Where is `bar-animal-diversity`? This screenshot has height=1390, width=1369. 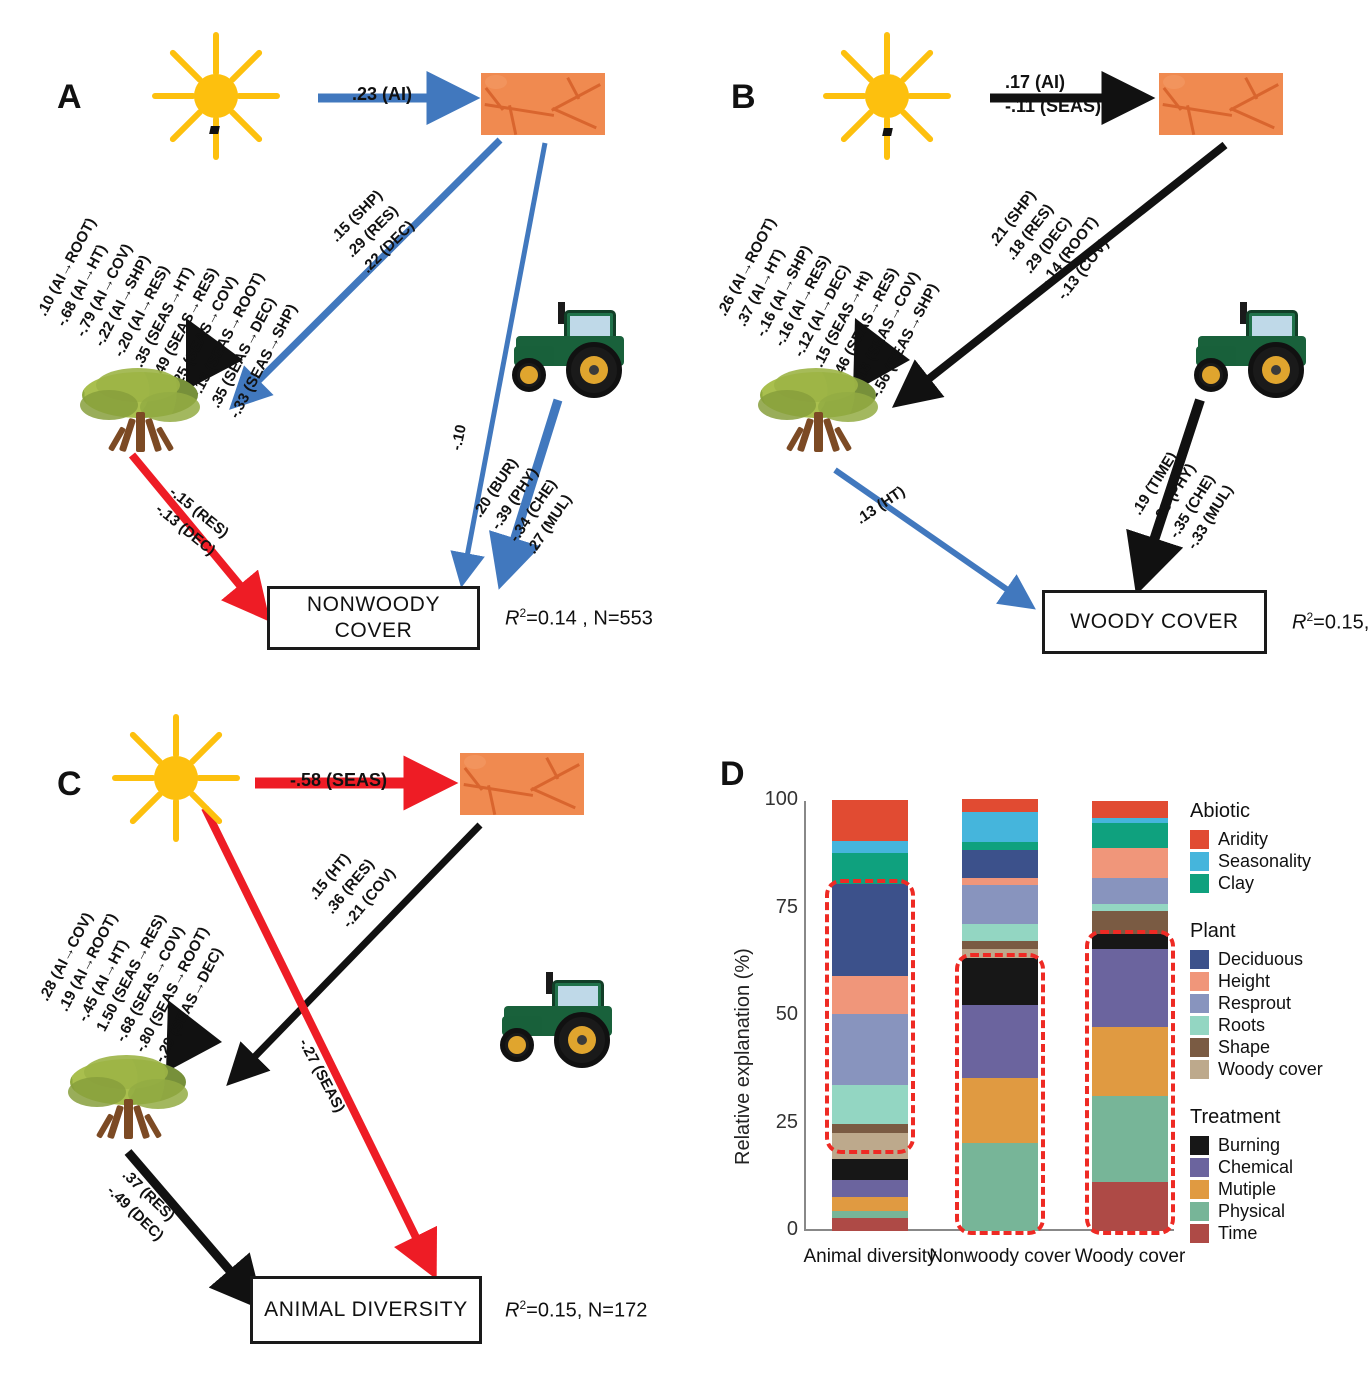
bar-animal-diversity is located at coordinates (870, 1015).